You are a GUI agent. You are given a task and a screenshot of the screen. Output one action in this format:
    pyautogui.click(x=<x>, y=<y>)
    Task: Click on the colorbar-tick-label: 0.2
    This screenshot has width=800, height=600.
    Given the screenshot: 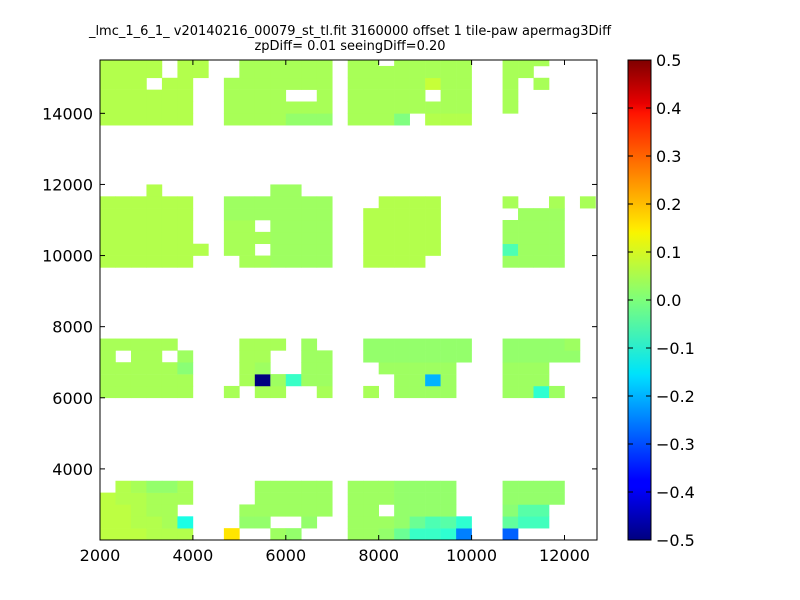 What is the action you would take?
    pyautogui.click(x=668, y=204)
    